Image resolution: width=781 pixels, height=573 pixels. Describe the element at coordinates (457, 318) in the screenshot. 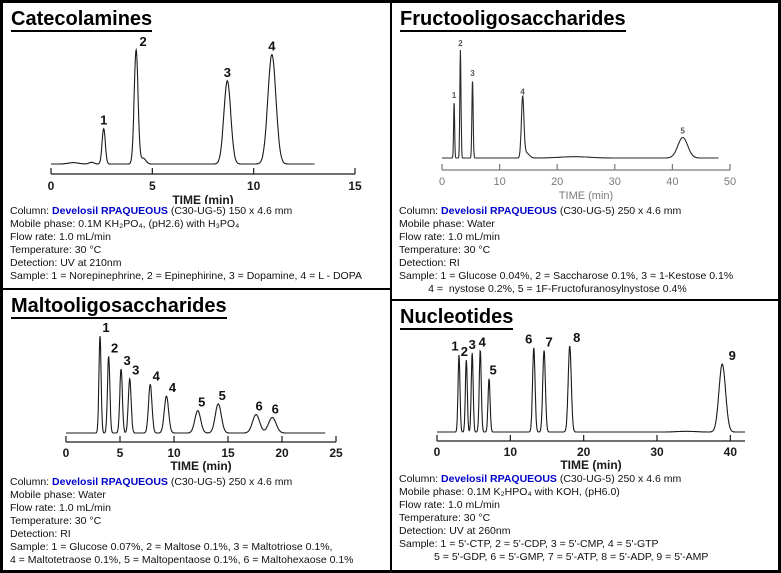

I see `panel-title-nucleotides: Nucleotides` at that location.